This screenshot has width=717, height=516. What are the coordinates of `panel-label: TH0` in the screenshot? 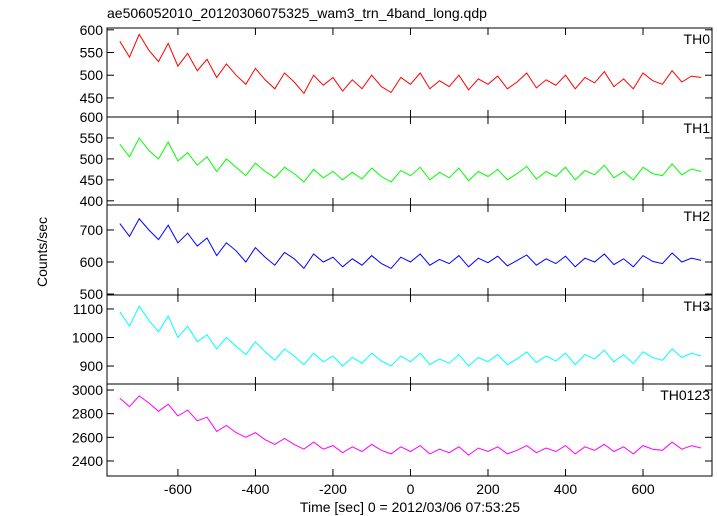 It's located at (697, 39).